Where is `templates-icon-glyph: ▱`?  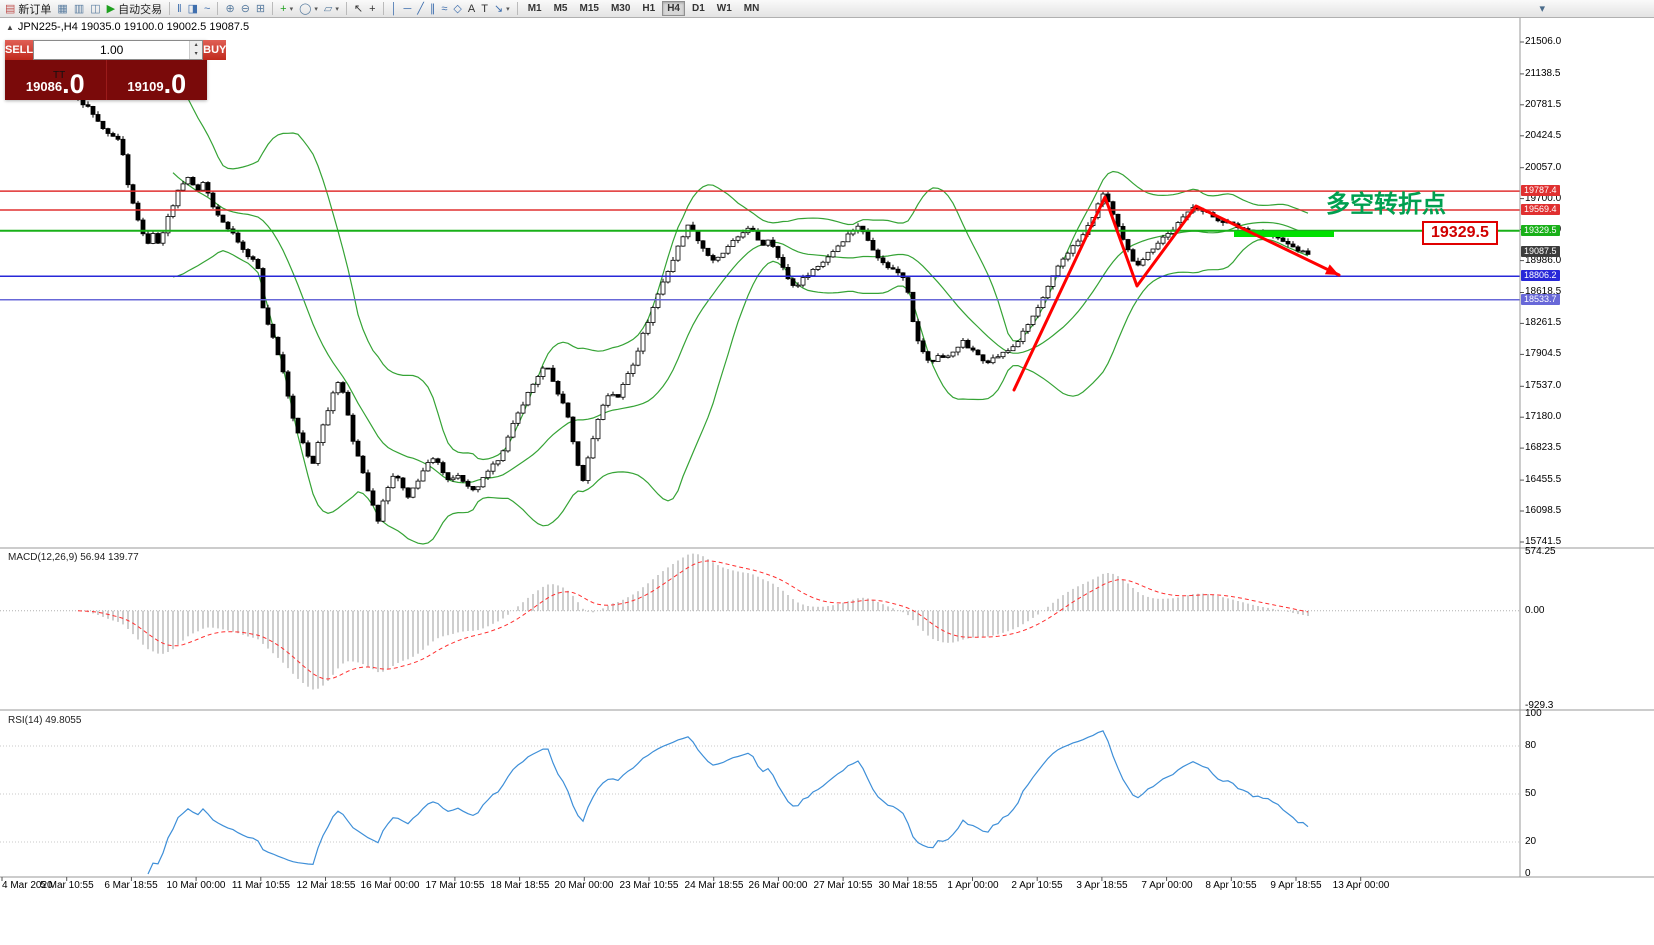 templates-icon-glyph: ▱ is located at coordinates (328, 8).